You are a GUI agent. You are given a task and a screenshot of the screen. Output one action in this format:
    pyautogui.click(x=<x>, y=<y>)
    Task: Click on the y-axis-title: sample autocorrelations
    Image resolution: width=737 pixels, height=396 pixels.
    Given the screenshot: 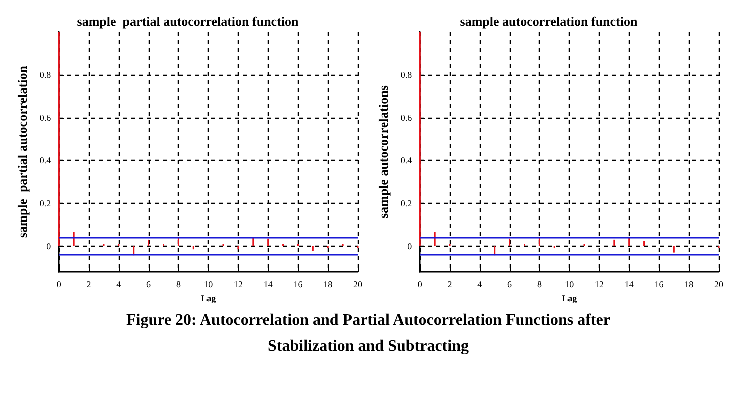 What is the action you would take?
    pyautogui.click(x=383, y=152)
    